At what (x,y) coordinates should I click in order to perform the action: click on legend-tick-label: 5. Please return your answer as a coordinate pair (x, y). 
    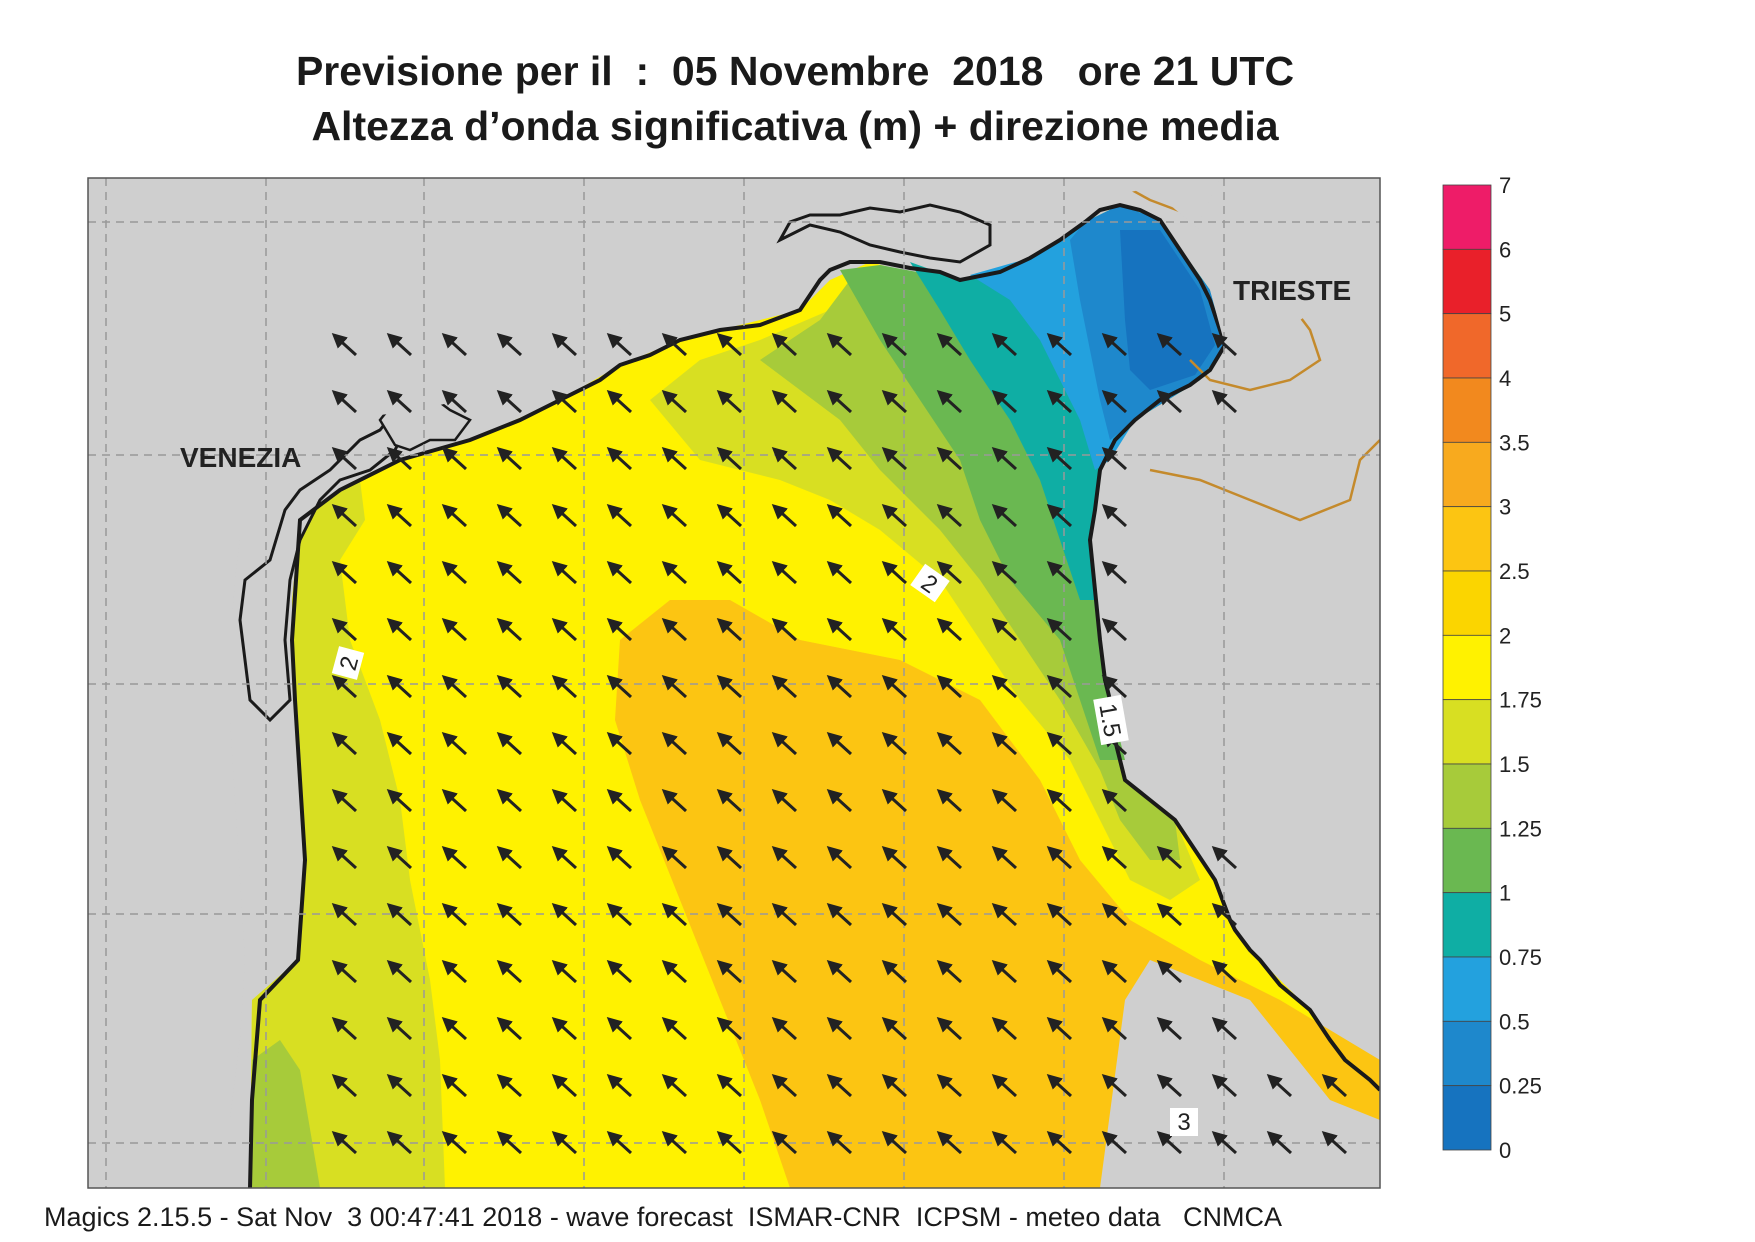
    Looking at the image, I should click on (1505, 314).